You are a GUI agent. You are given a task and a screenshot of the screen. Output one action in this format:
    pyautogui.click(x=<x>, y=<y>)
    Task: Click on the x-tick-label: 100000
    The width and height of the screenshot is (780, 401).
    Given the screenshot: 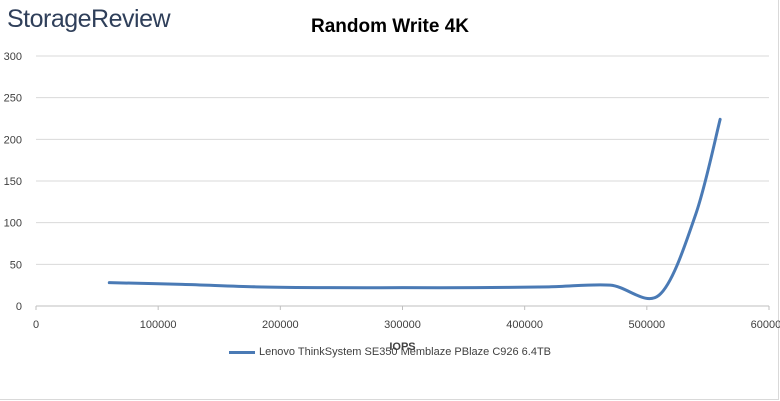 What is the action you would take?
    pyautogui.click(x=158, y=325)
    